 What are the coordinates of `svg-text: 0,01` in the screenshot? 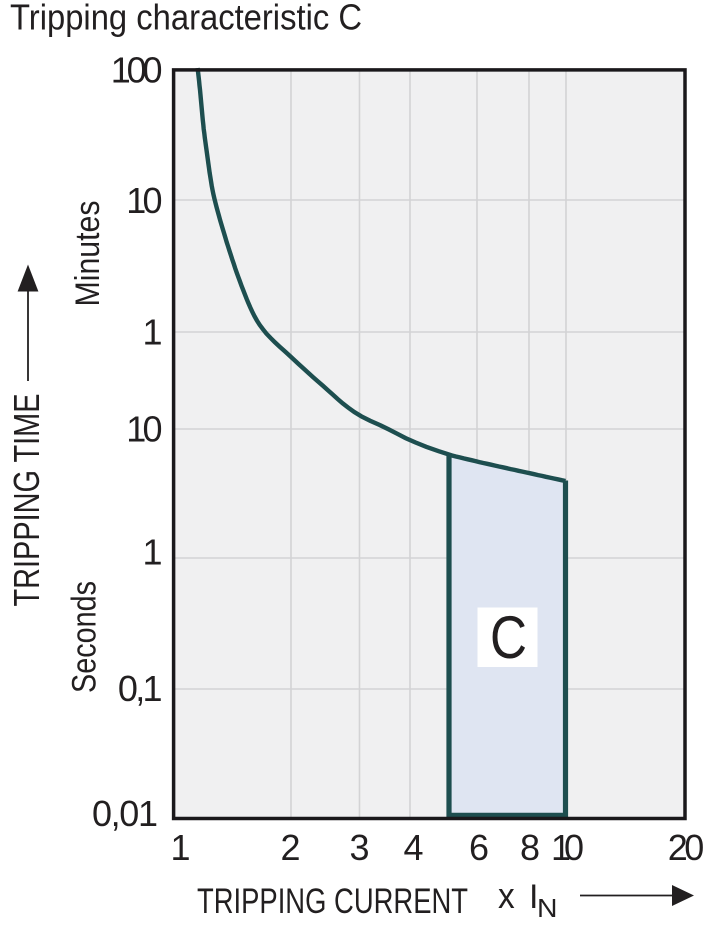 It's located at (125, 813).